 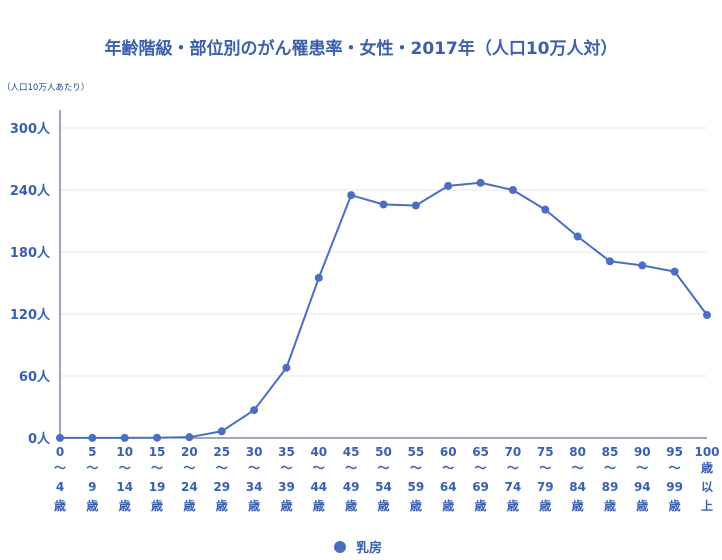 What do you see at coordinates (480, 479) in the screenshot?
I see `x-tick-label: 65 〜 69 歳` at bounding box center [480, 479].